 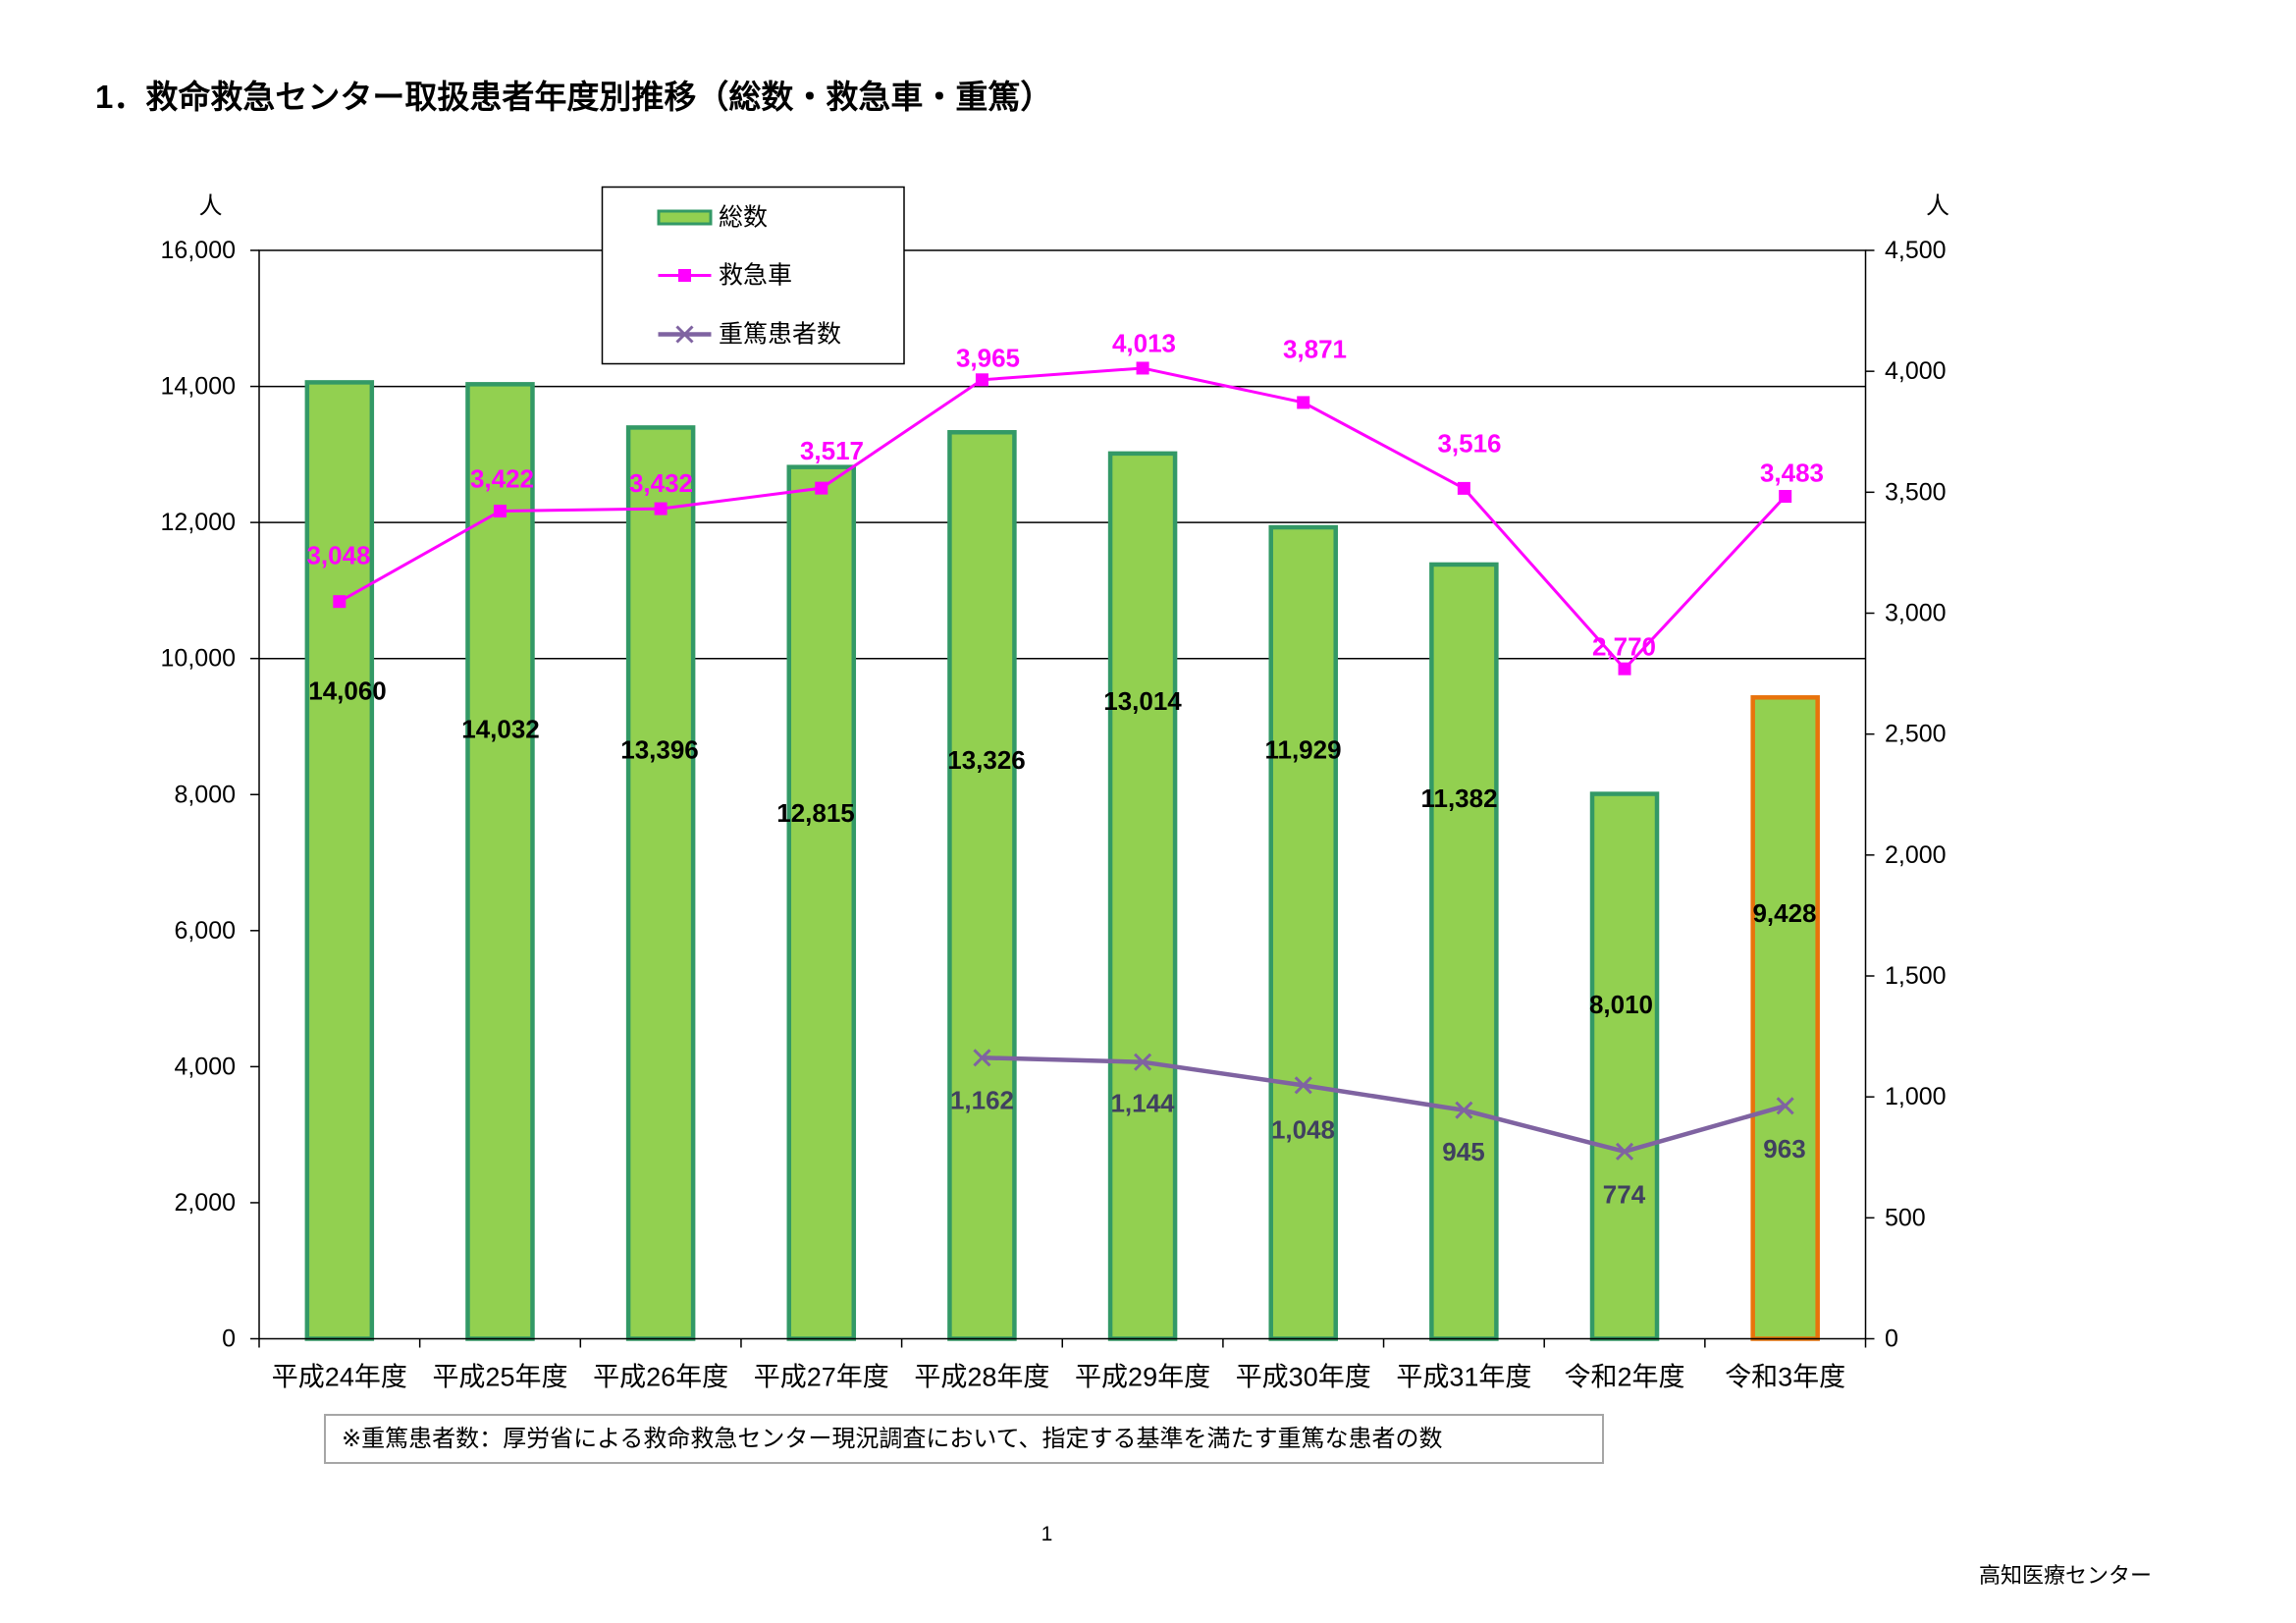 What do you see at coordinates (205, 794) in the screenshot?
I see `y-left-tick-label: 8,000` at bounding box center [205, 794].